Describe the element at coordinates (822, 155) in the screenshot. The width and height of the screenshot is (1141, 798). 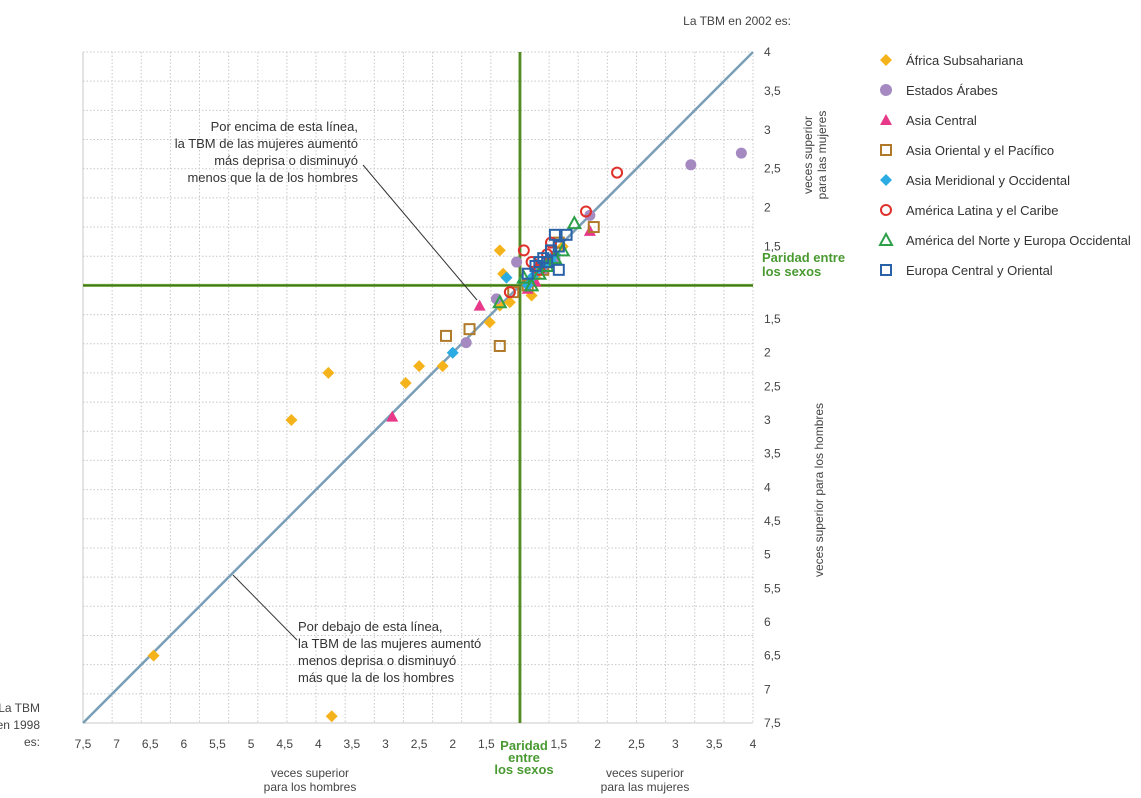
I see `y-label-women-line: para las mujeres` at that location.